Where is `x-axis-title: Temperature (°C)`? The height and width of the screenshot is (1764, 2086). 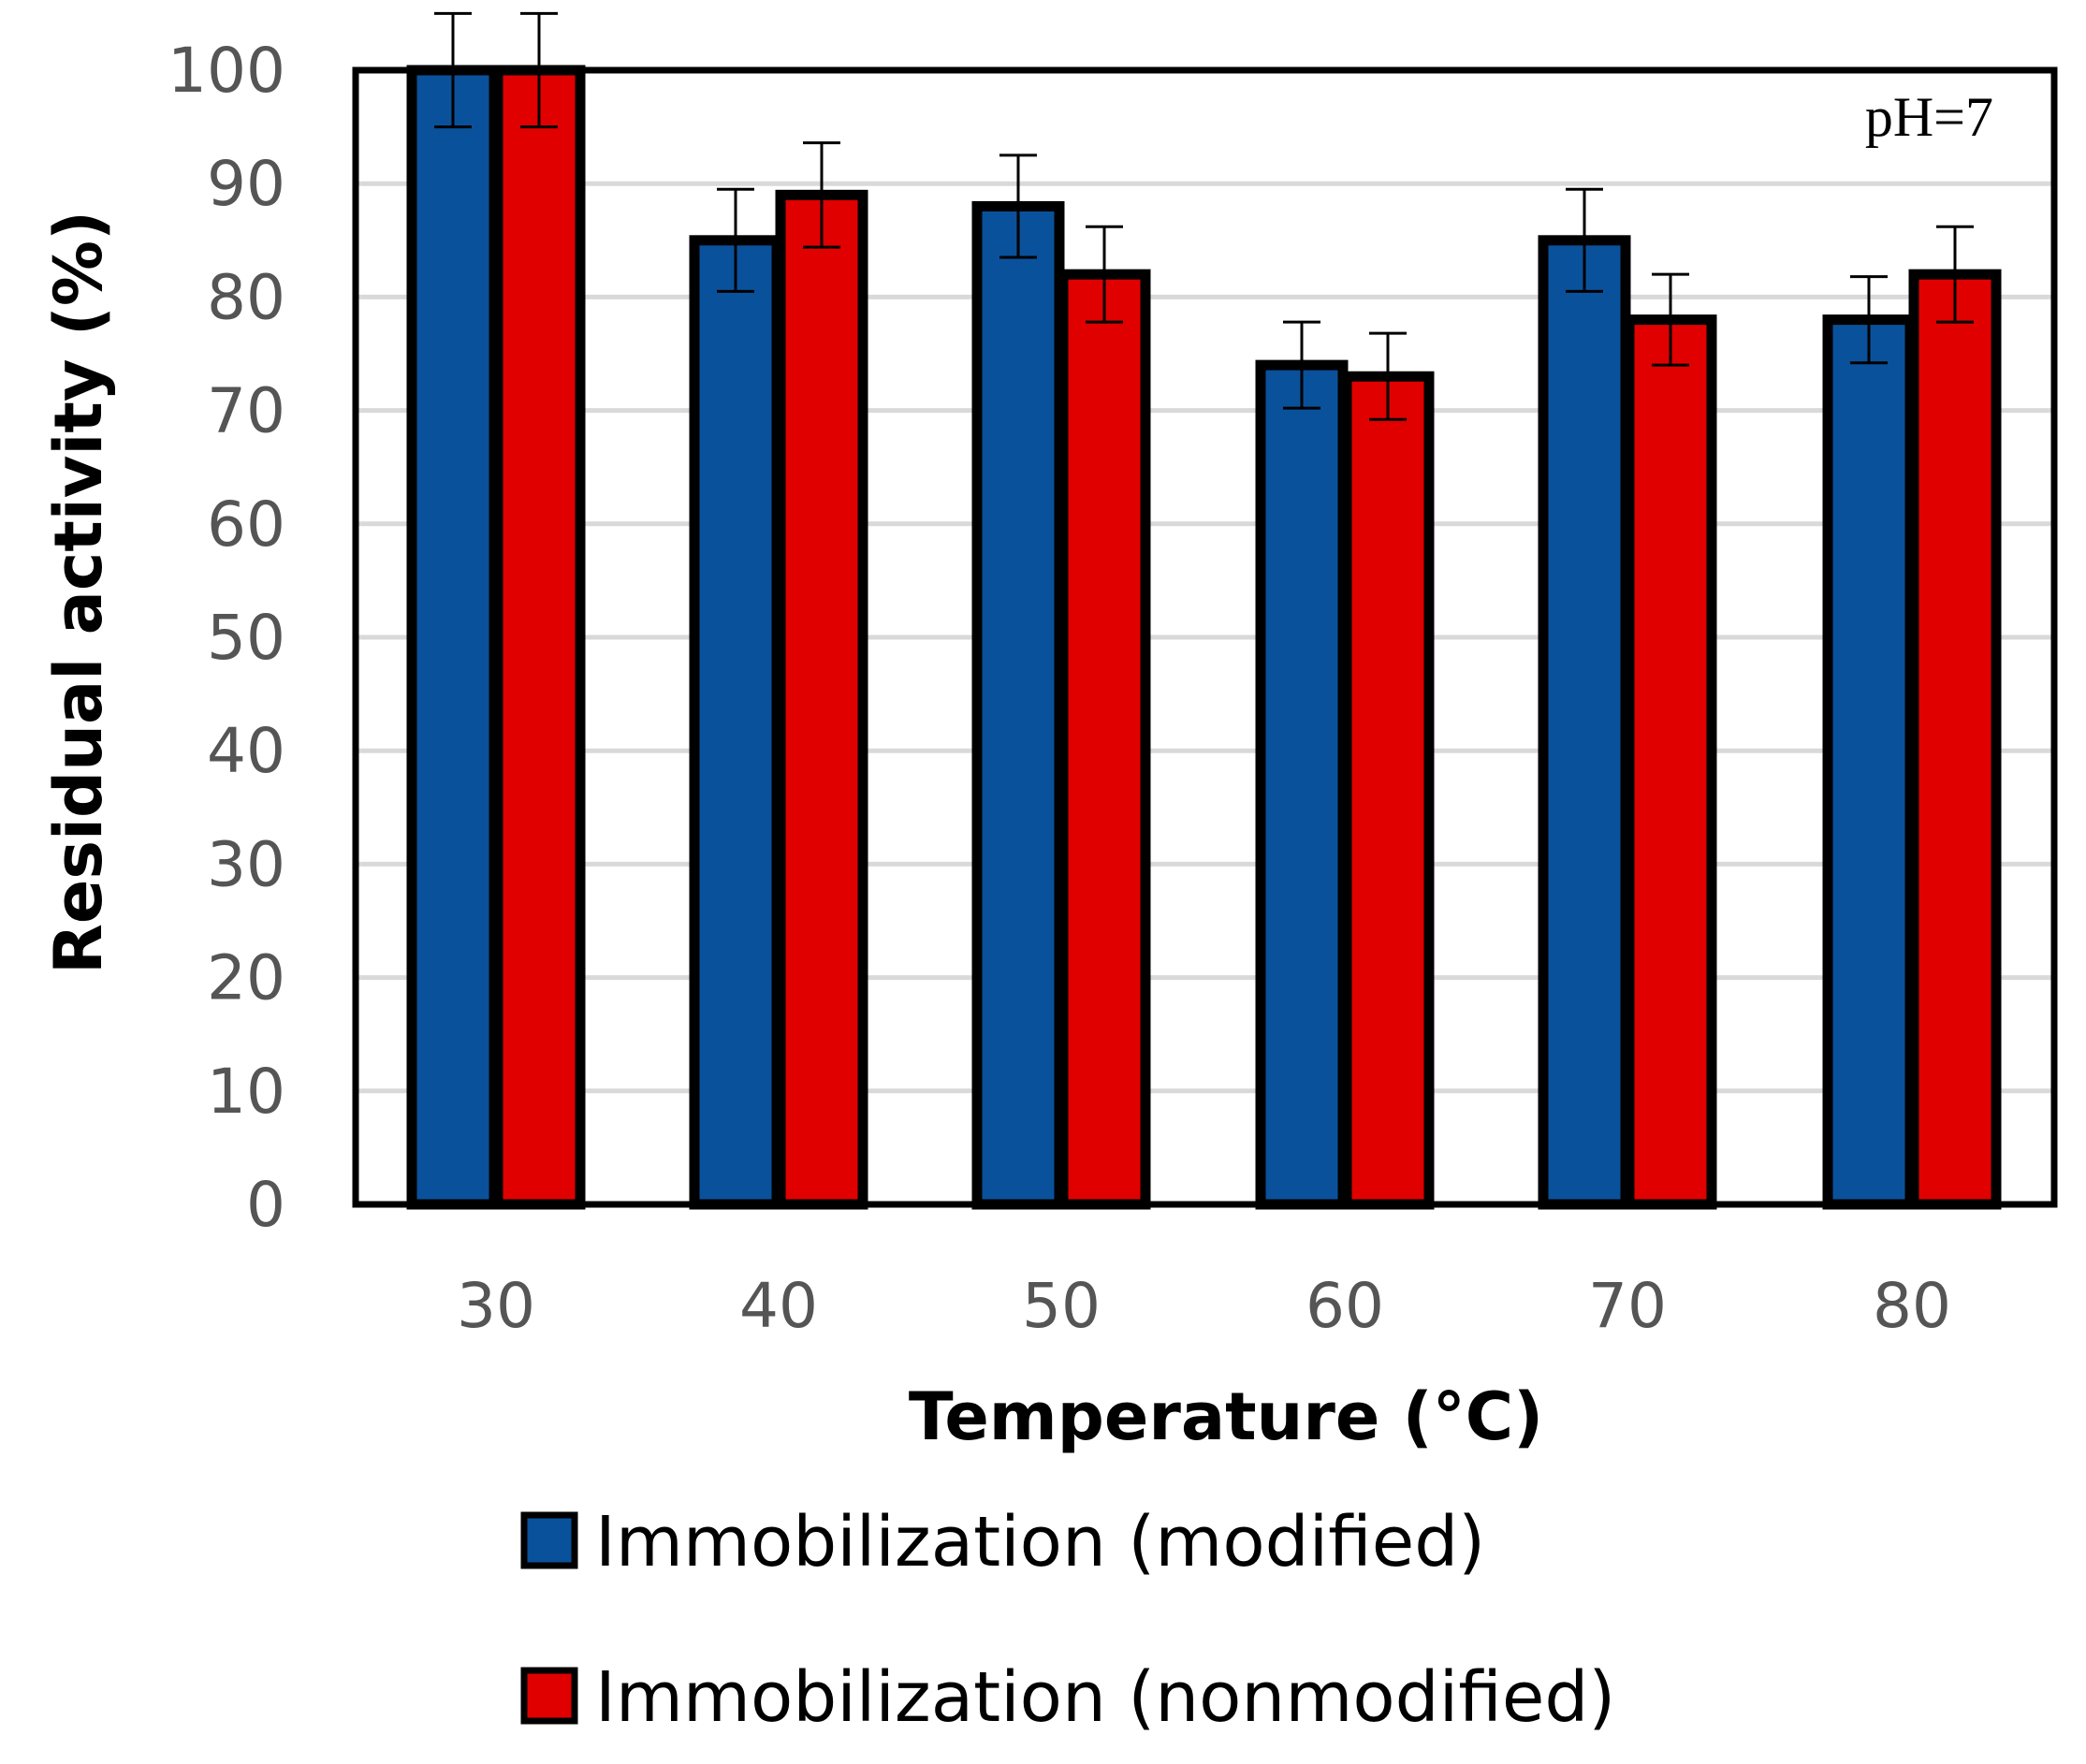 x-axis-title: Temperature (°C) is located at coordinates (1226, 1416).